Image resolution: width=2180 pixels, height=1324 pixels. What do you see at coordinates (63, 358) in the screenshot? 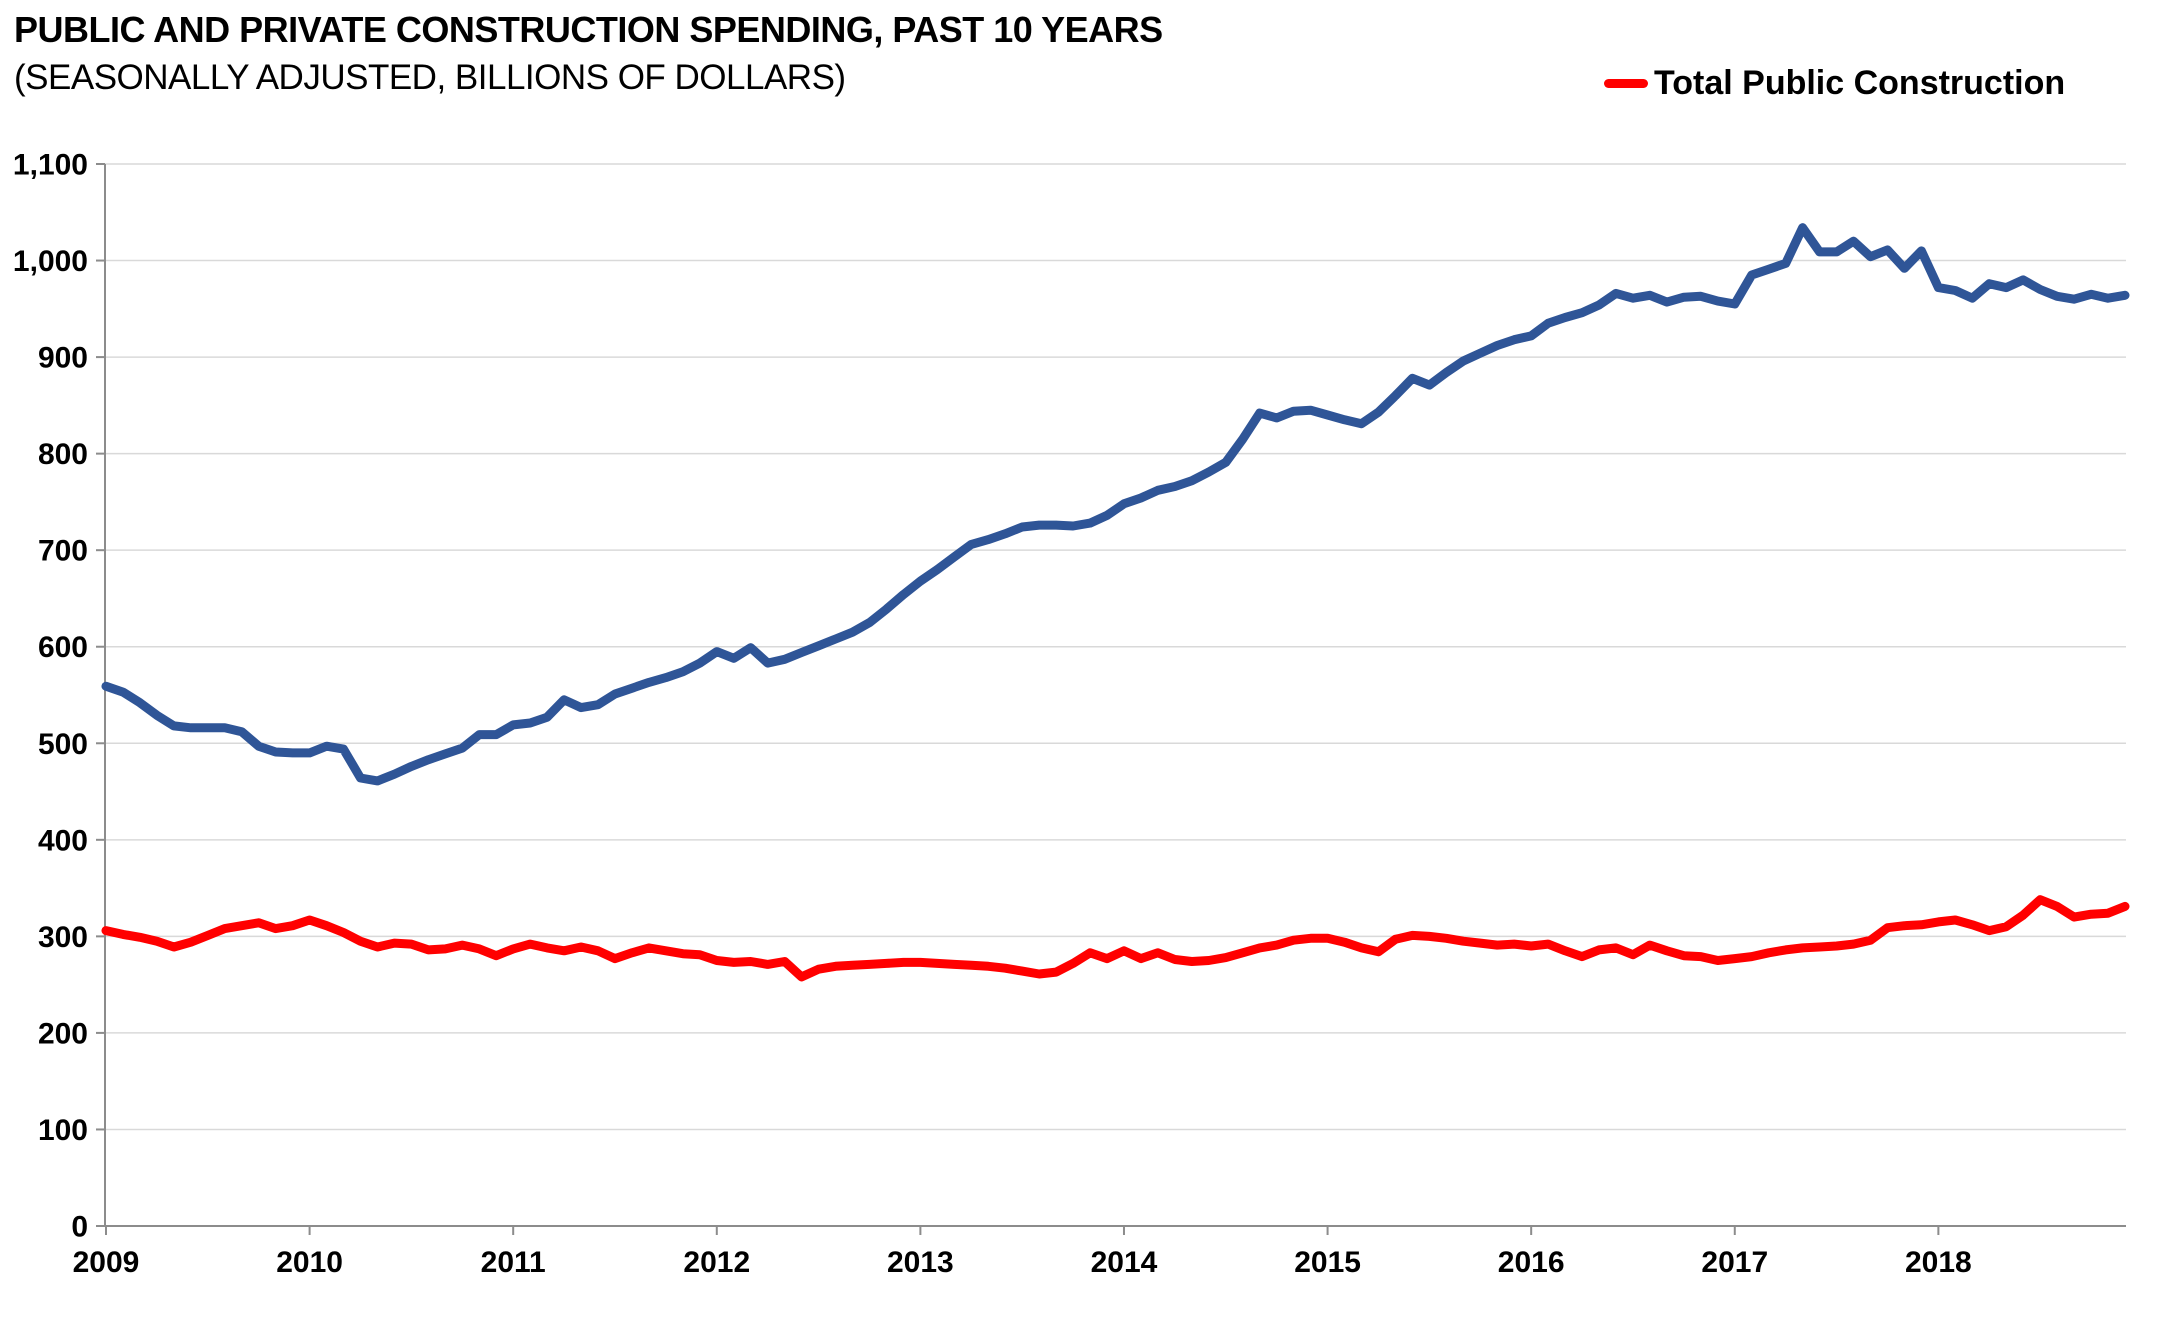
I see `y-tick-label: 900` at bounding box center [63, 358].